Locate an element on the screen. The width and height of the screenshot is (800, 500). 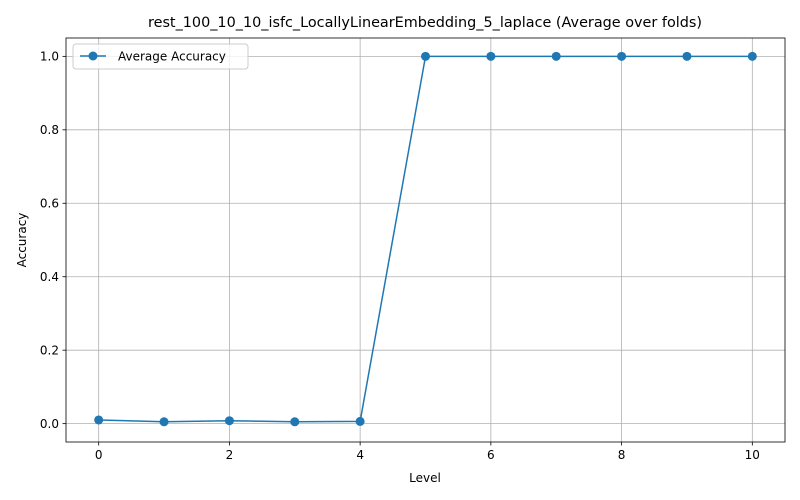
y-axis-label: Accuracy is located at coordinates (22, 240).